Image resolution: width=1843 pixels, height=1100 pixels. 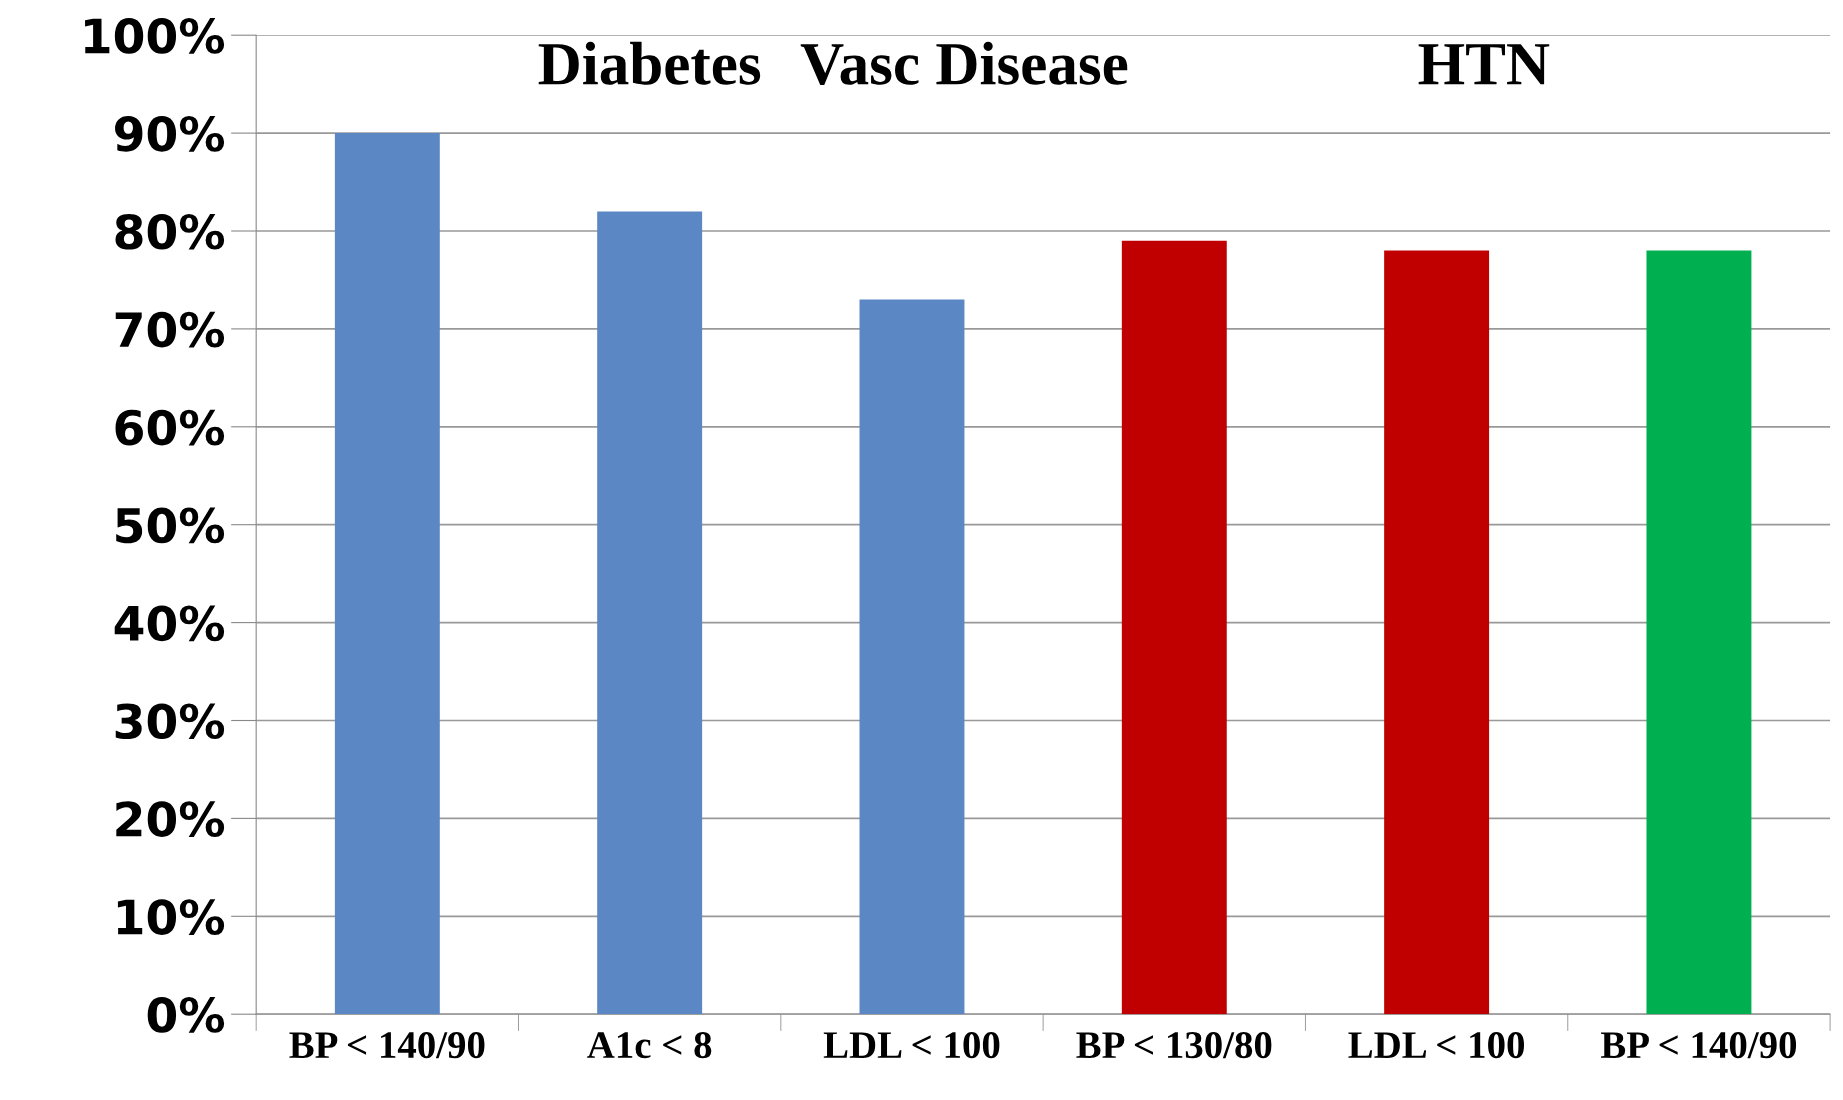 I want to click on y-tick-label: 70%, so click(x=170, y=329).